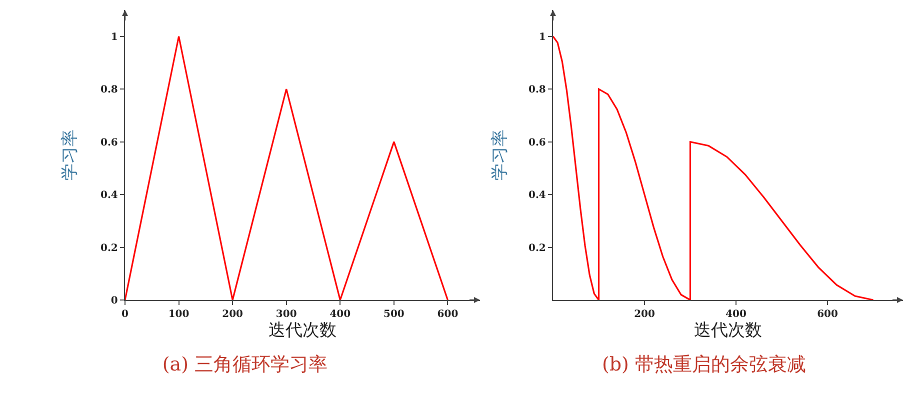  I want to click on x-tick-label: 500, so click(394, 314).